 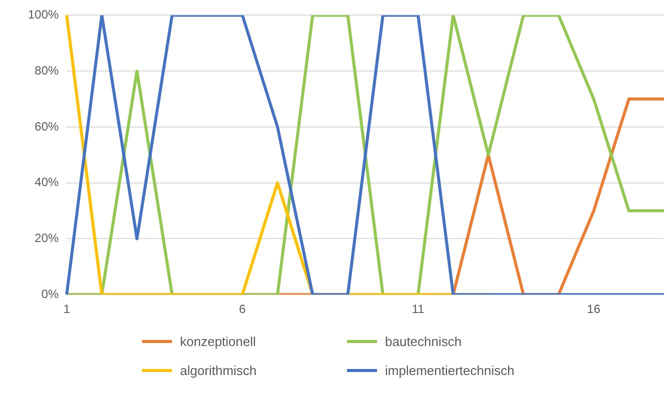 I want to click on legend-label: bautechnisch, so click(x=423, y=341).